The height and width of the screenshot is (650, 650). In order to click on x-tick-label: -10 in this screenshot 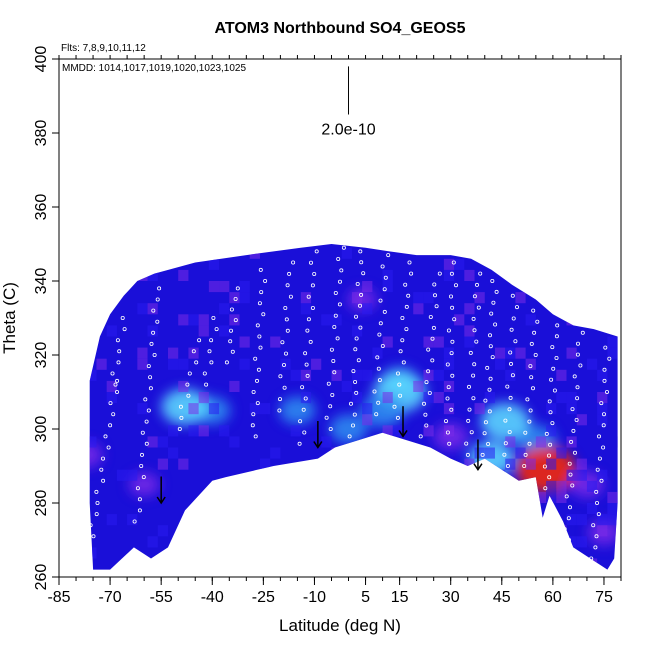, I will do `click(314, 597)`.